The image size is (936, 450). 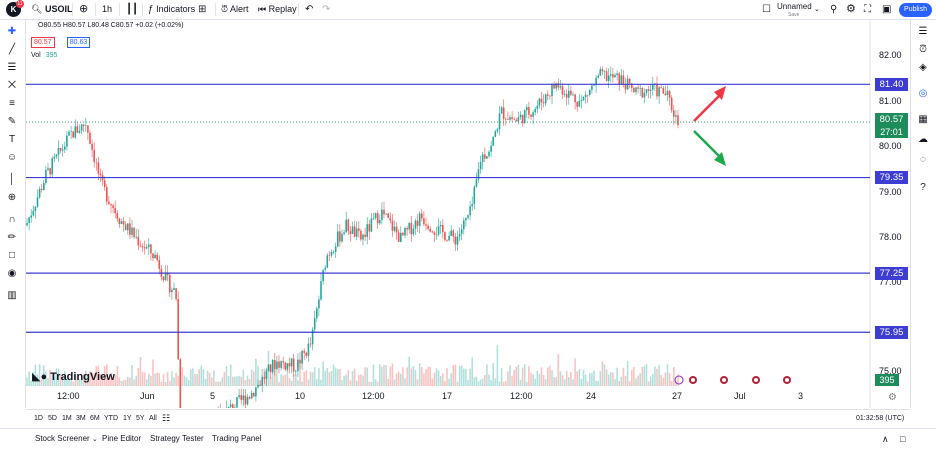 What do you see at coordinates (309, 9) in the screenshot?
I see `undo-icon: ↶` at bounding box center [309, 9].